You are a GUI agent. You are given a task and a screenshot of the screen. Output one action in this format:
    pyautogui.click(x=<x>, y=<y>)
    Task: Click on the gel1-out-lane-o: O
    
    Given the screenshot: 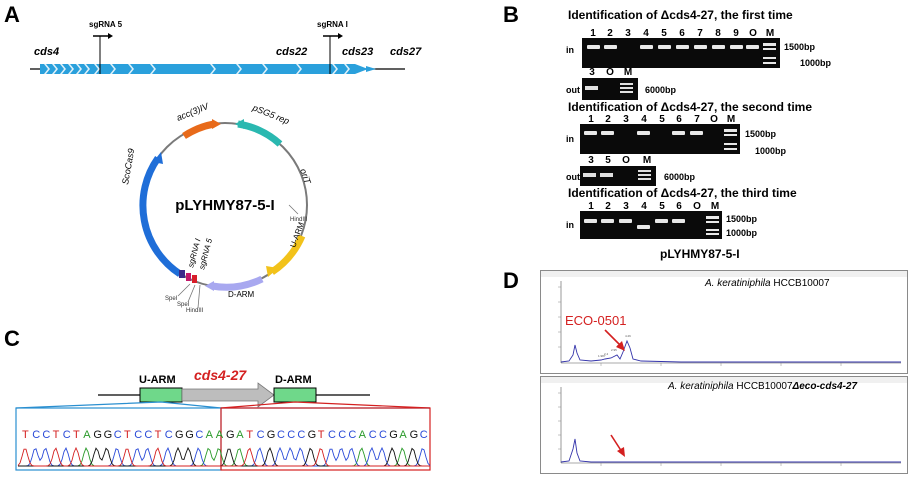 What is the action you would take?
    pyautogui.click(x=610, y=72)
    